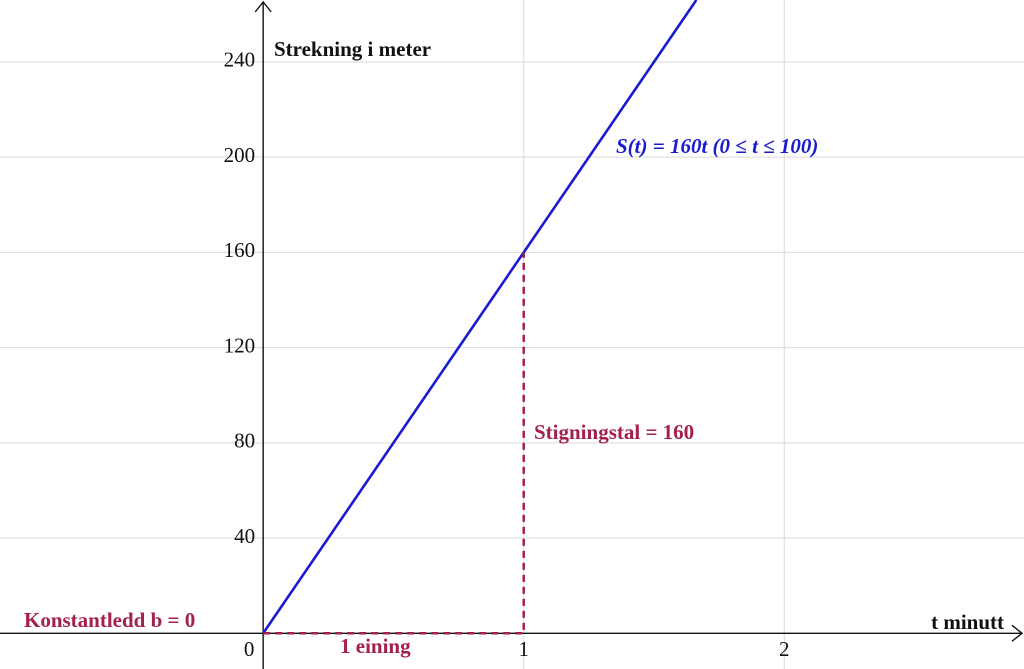 The width and height of the screenshot is (1024, 669). What do you see at coordinates (240, 250) in the screenshot?
I see `y-tick-label: 160` at bounding box center [240, 250].